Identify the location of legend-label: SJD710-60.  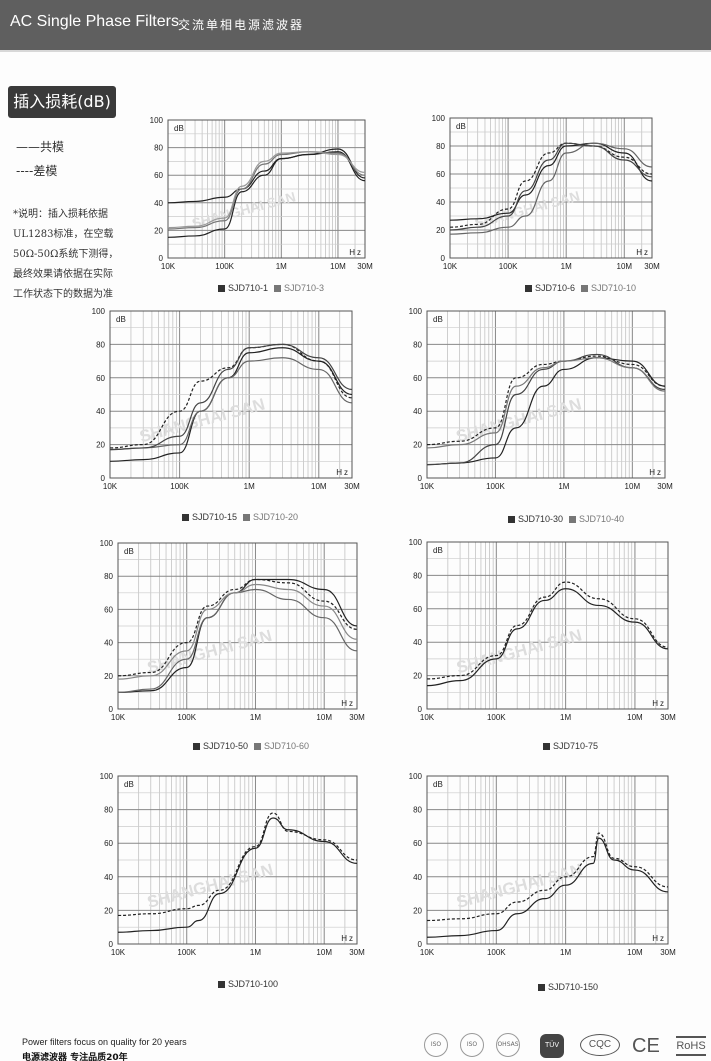
(287, 746).